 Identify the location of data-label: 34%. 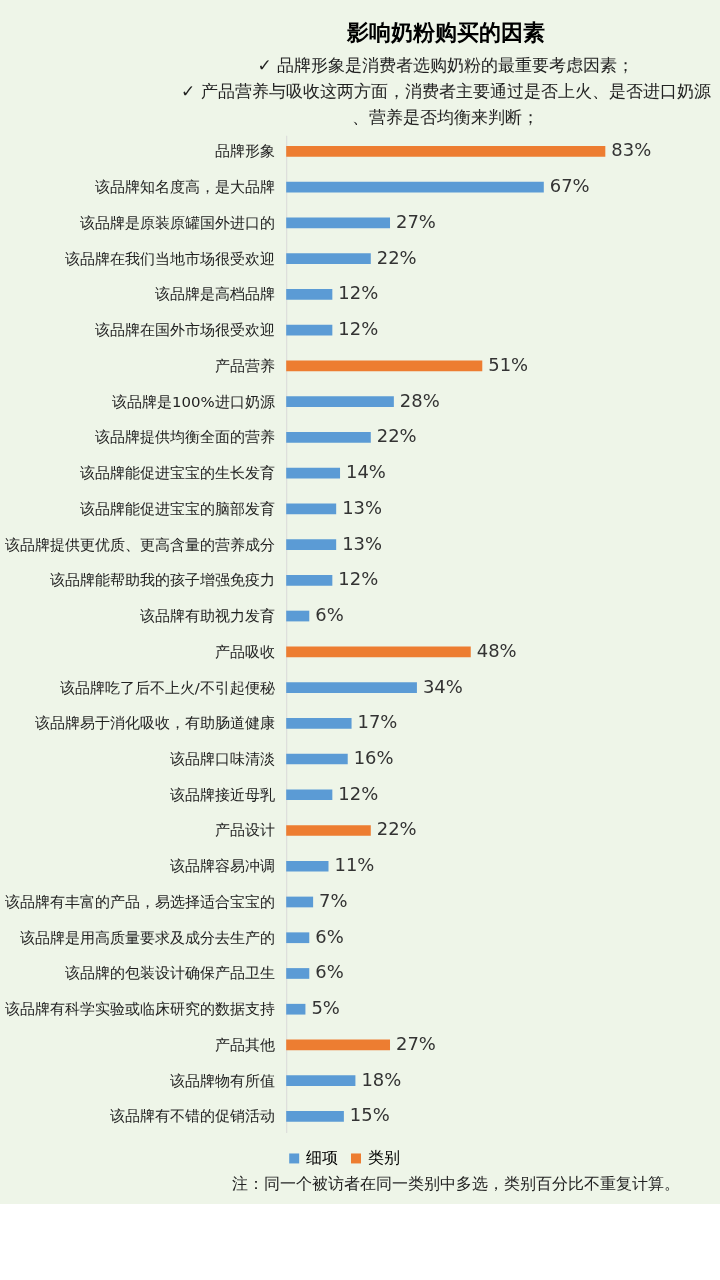
(442, 686).